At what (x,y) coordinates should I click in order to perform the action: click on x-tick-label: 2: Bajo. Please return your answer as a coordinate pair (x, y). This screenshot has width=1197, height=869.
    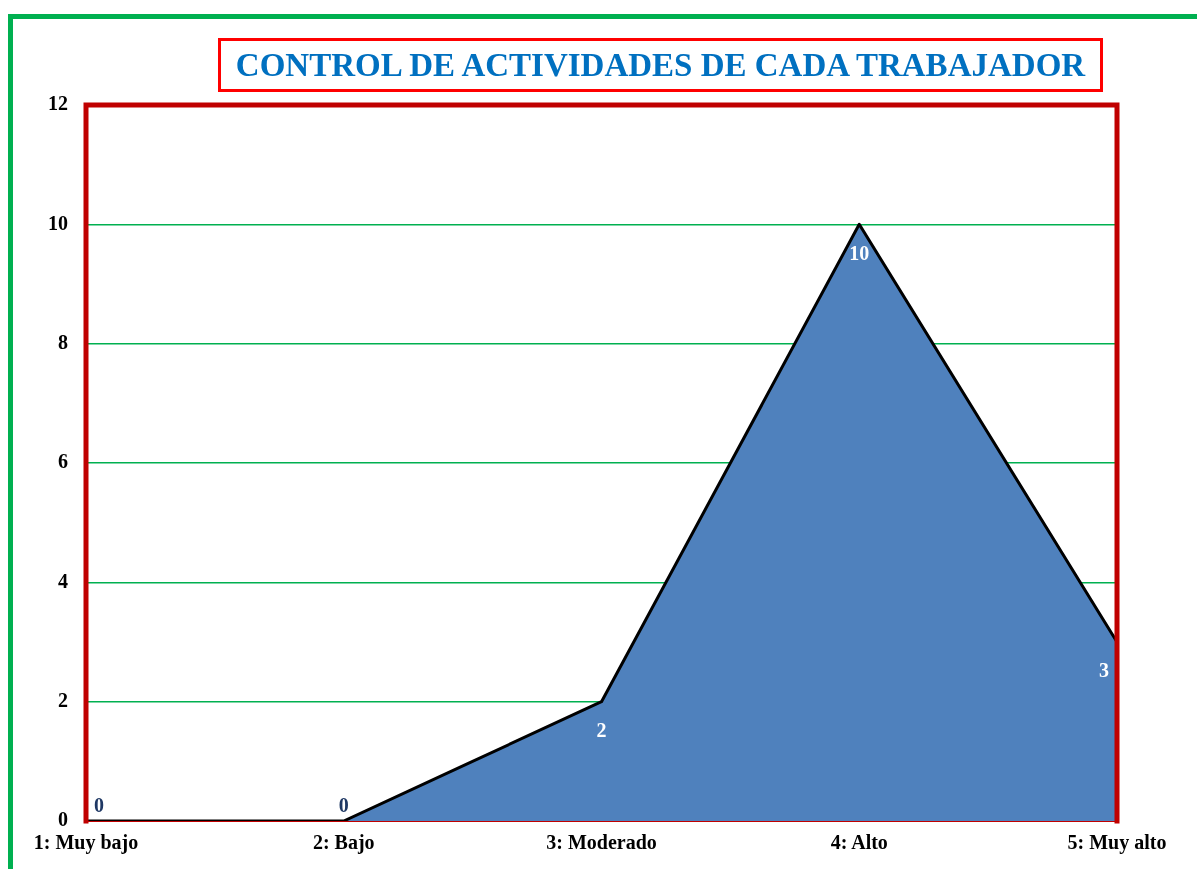
    Looking at the image, I should click on (343, 843).